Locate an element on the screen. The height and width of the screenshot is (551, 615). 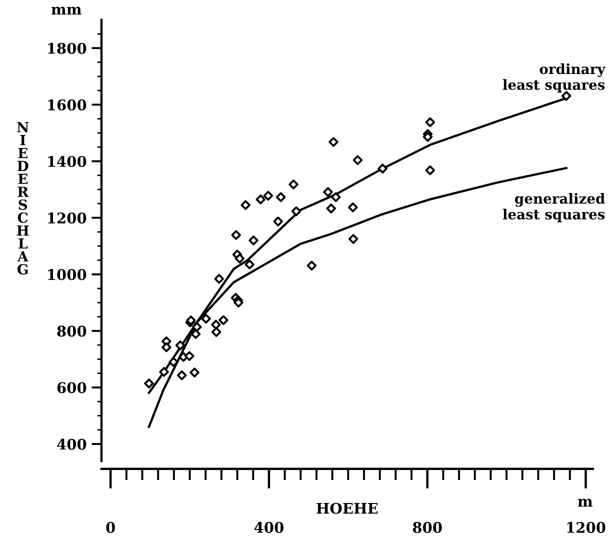
x-tick-label: 1200 is located at coordinates (586, 527).